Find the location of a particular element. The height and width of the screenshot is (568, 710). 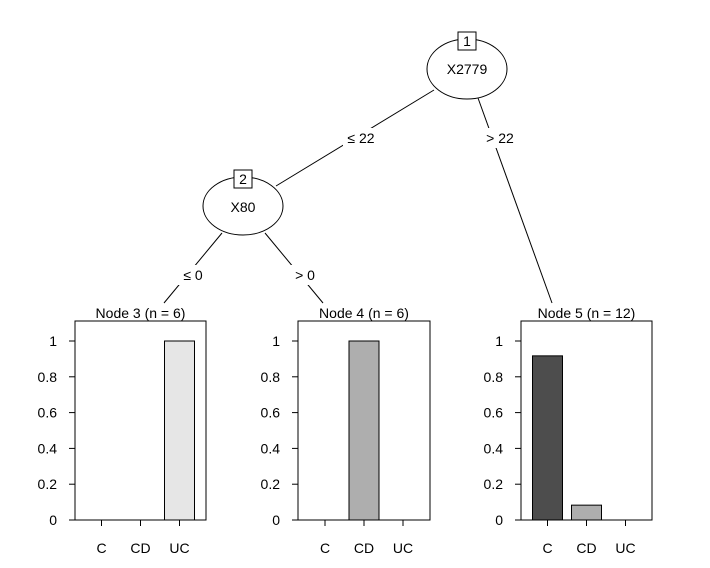

node-1-variable: X2779 is located at coordinates (467, 69).